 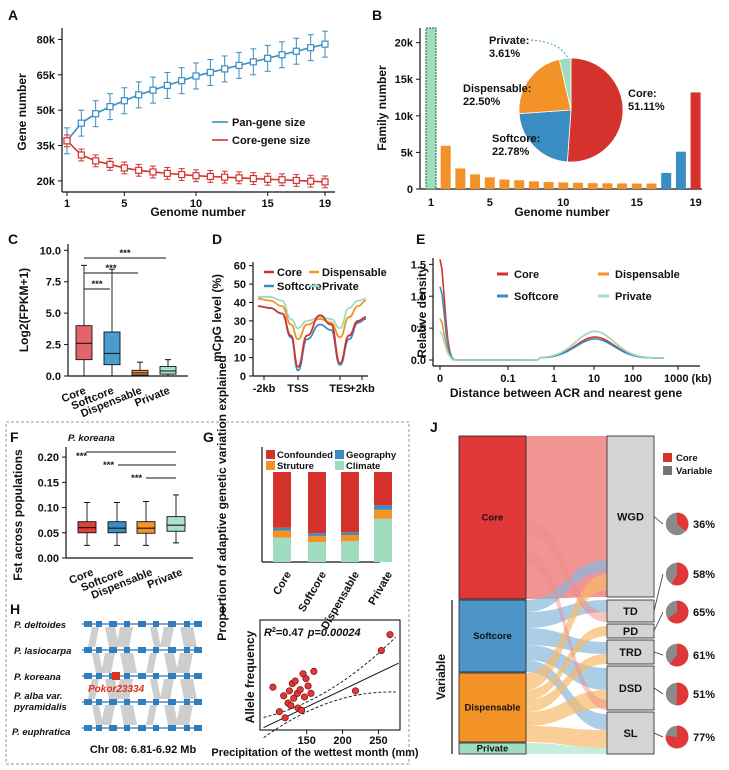 I want to click on b-pie-private-pct: 3.61%, so click(x=504, y=54).